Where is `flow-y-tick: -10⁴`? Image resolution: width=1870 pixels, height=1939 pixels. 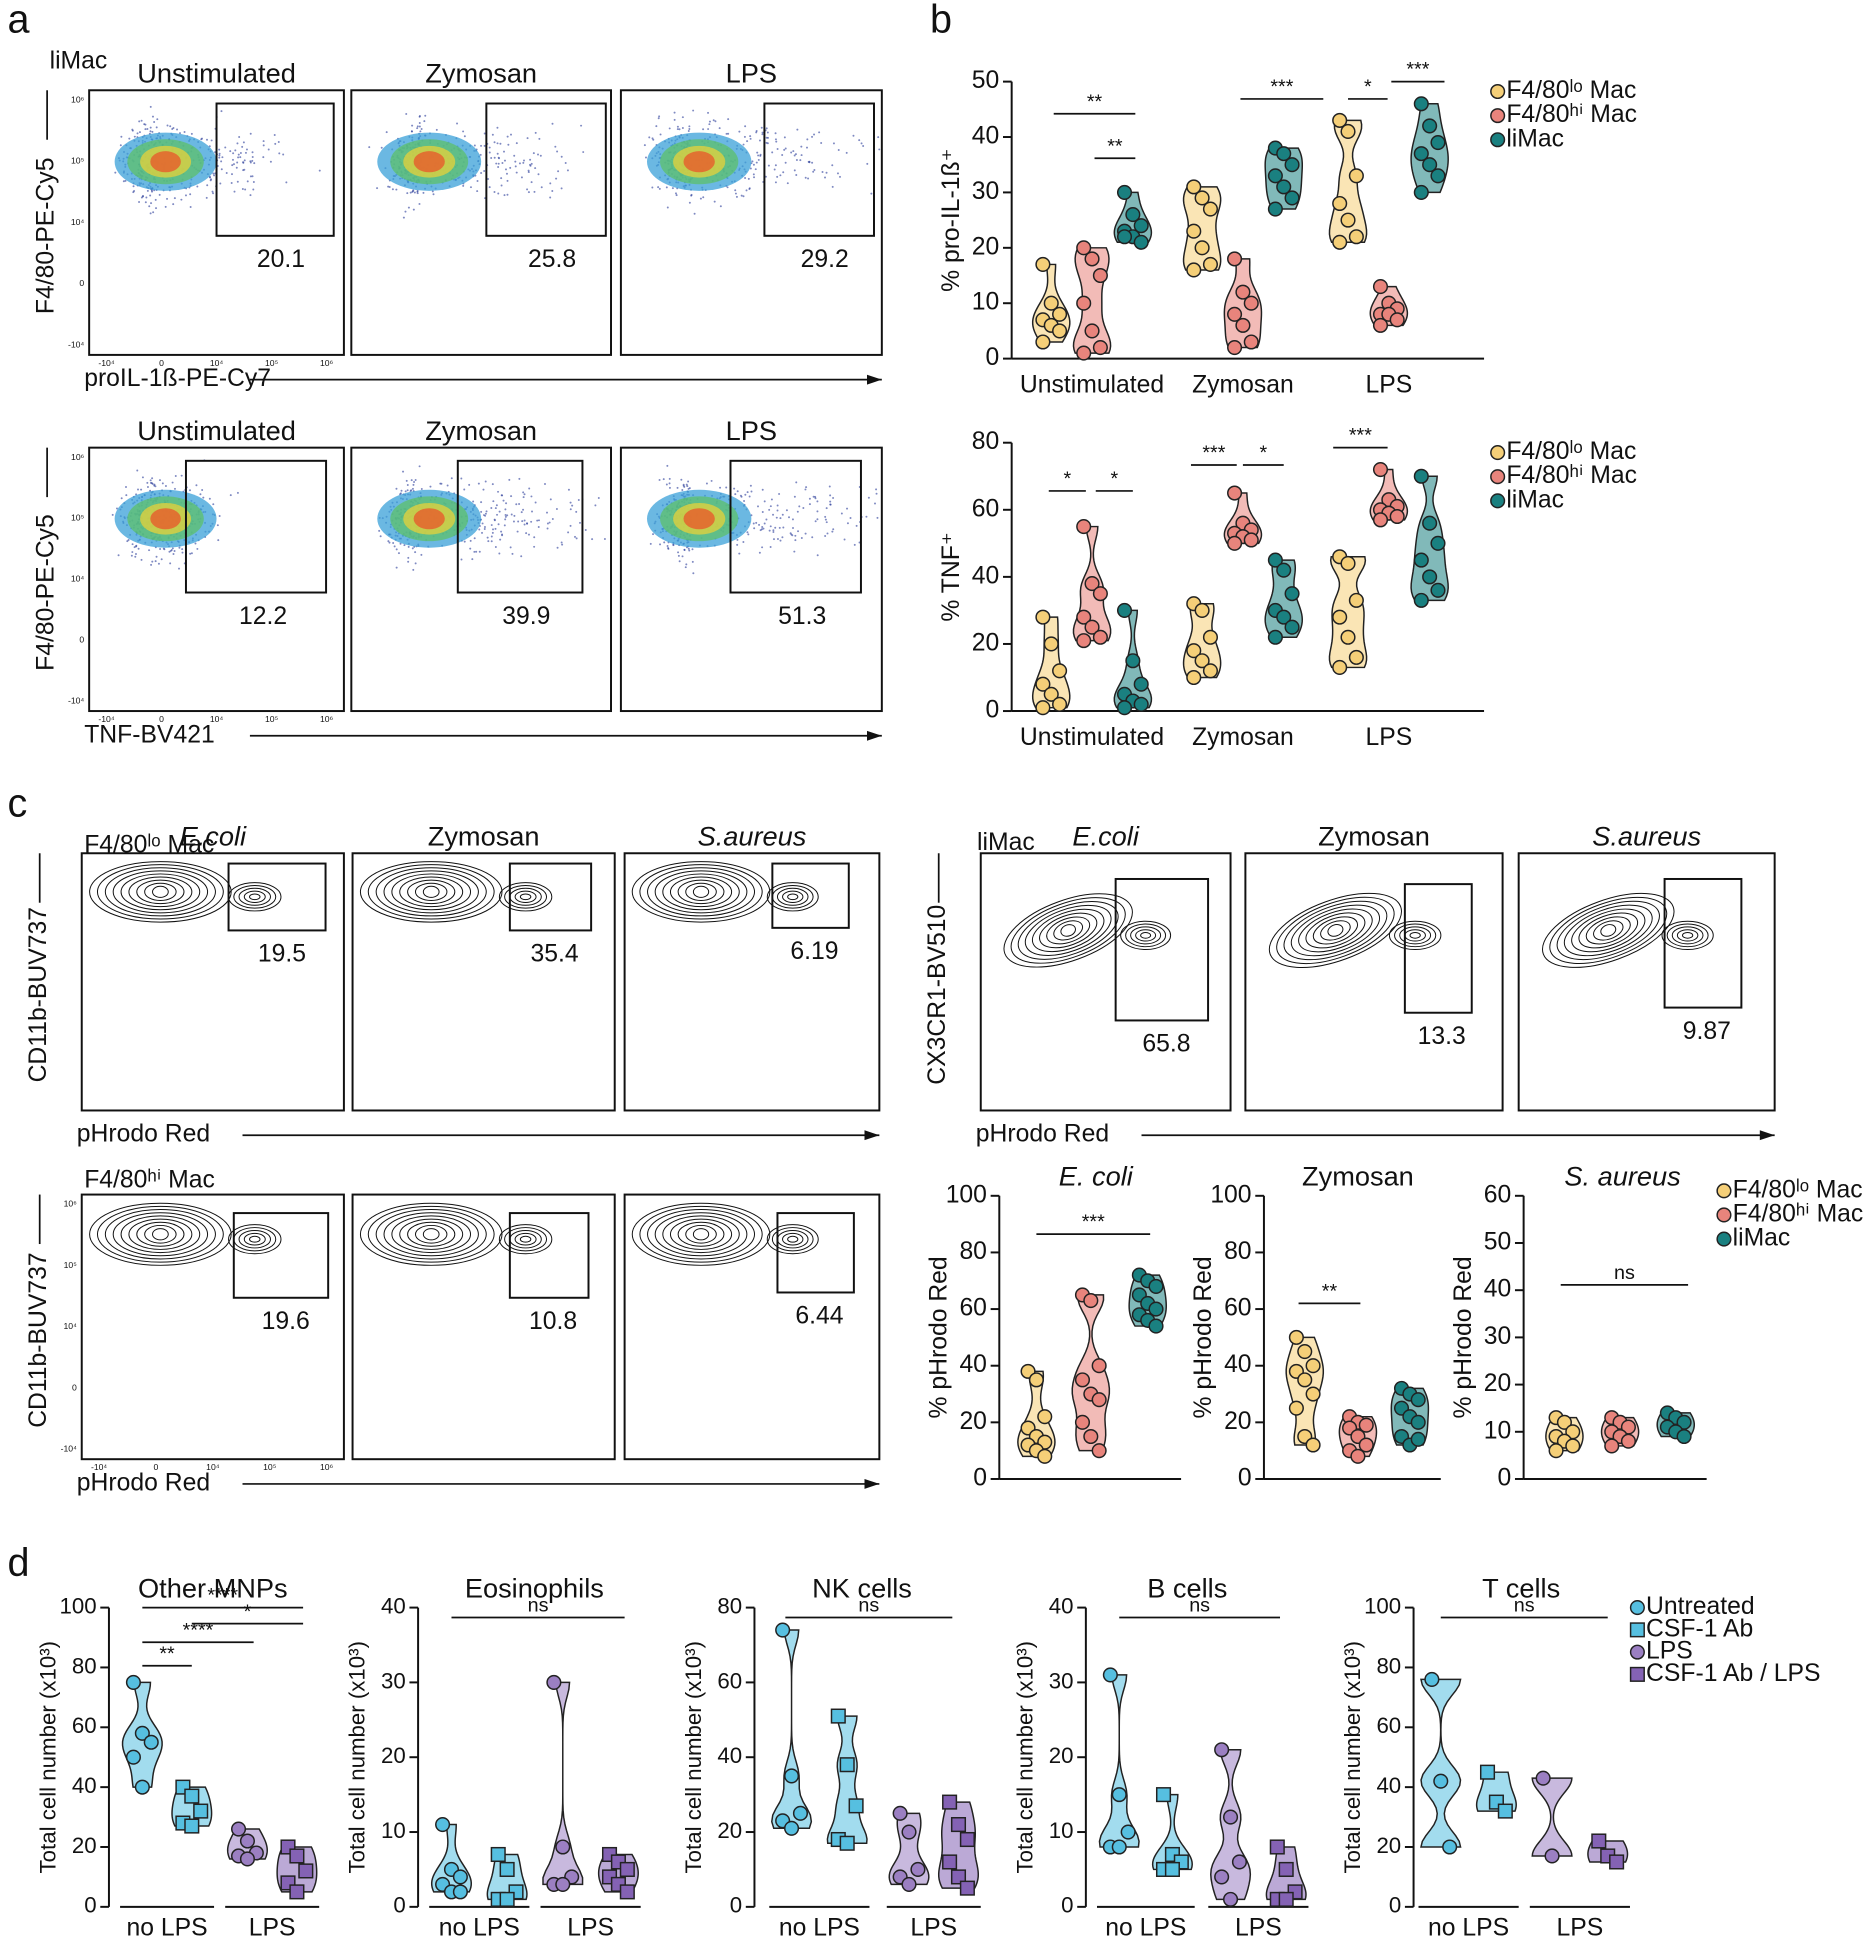 flow-y-tick: -10⁴ is located at coordinates (76, 344).